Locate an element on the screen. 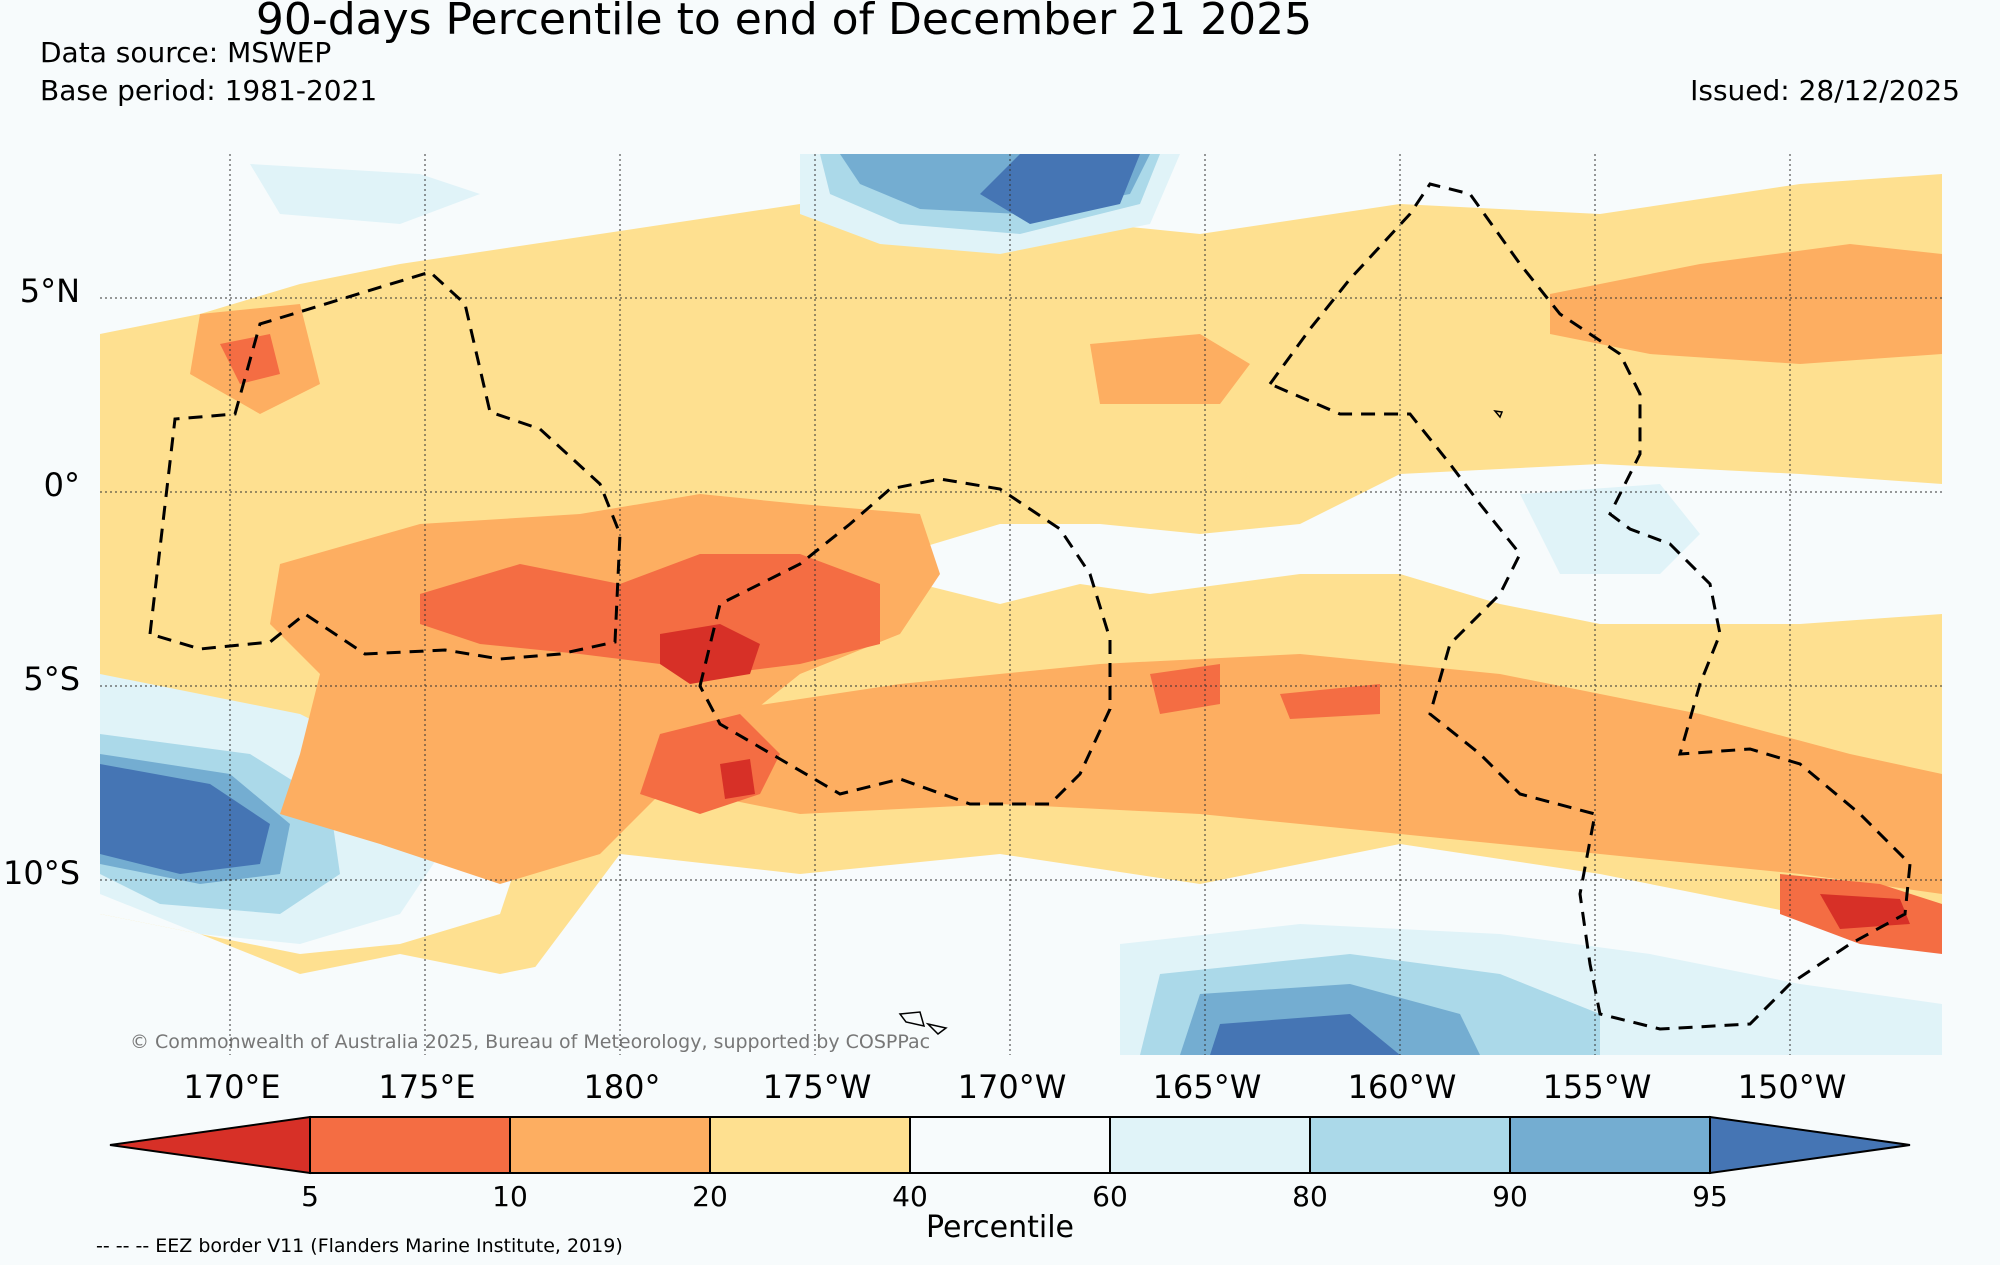 This screenshot has width=2000, height=1265. lat-label-10s: 10°S is located at coordinates (41, 873).